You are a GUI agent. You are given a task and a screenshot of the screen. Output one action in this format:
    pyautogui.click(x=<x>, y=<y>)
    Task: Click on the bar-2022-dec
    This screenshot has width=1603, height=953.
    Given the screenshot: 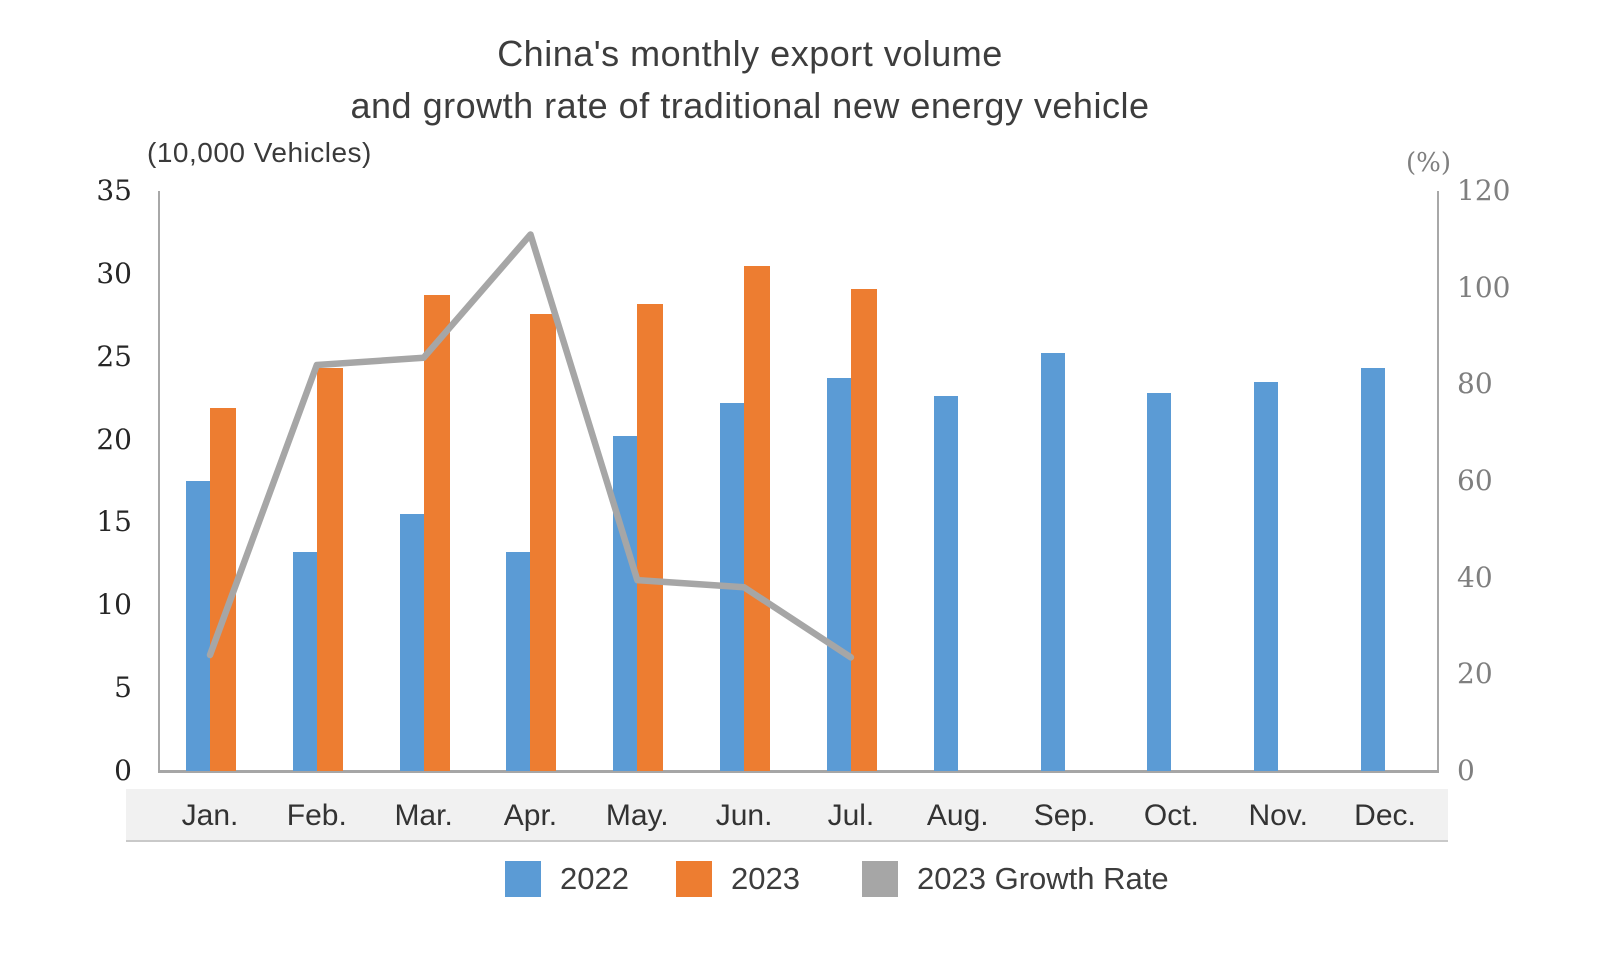 What is the action you would take?
    pyautogui.click(x=1373, y=569)
    